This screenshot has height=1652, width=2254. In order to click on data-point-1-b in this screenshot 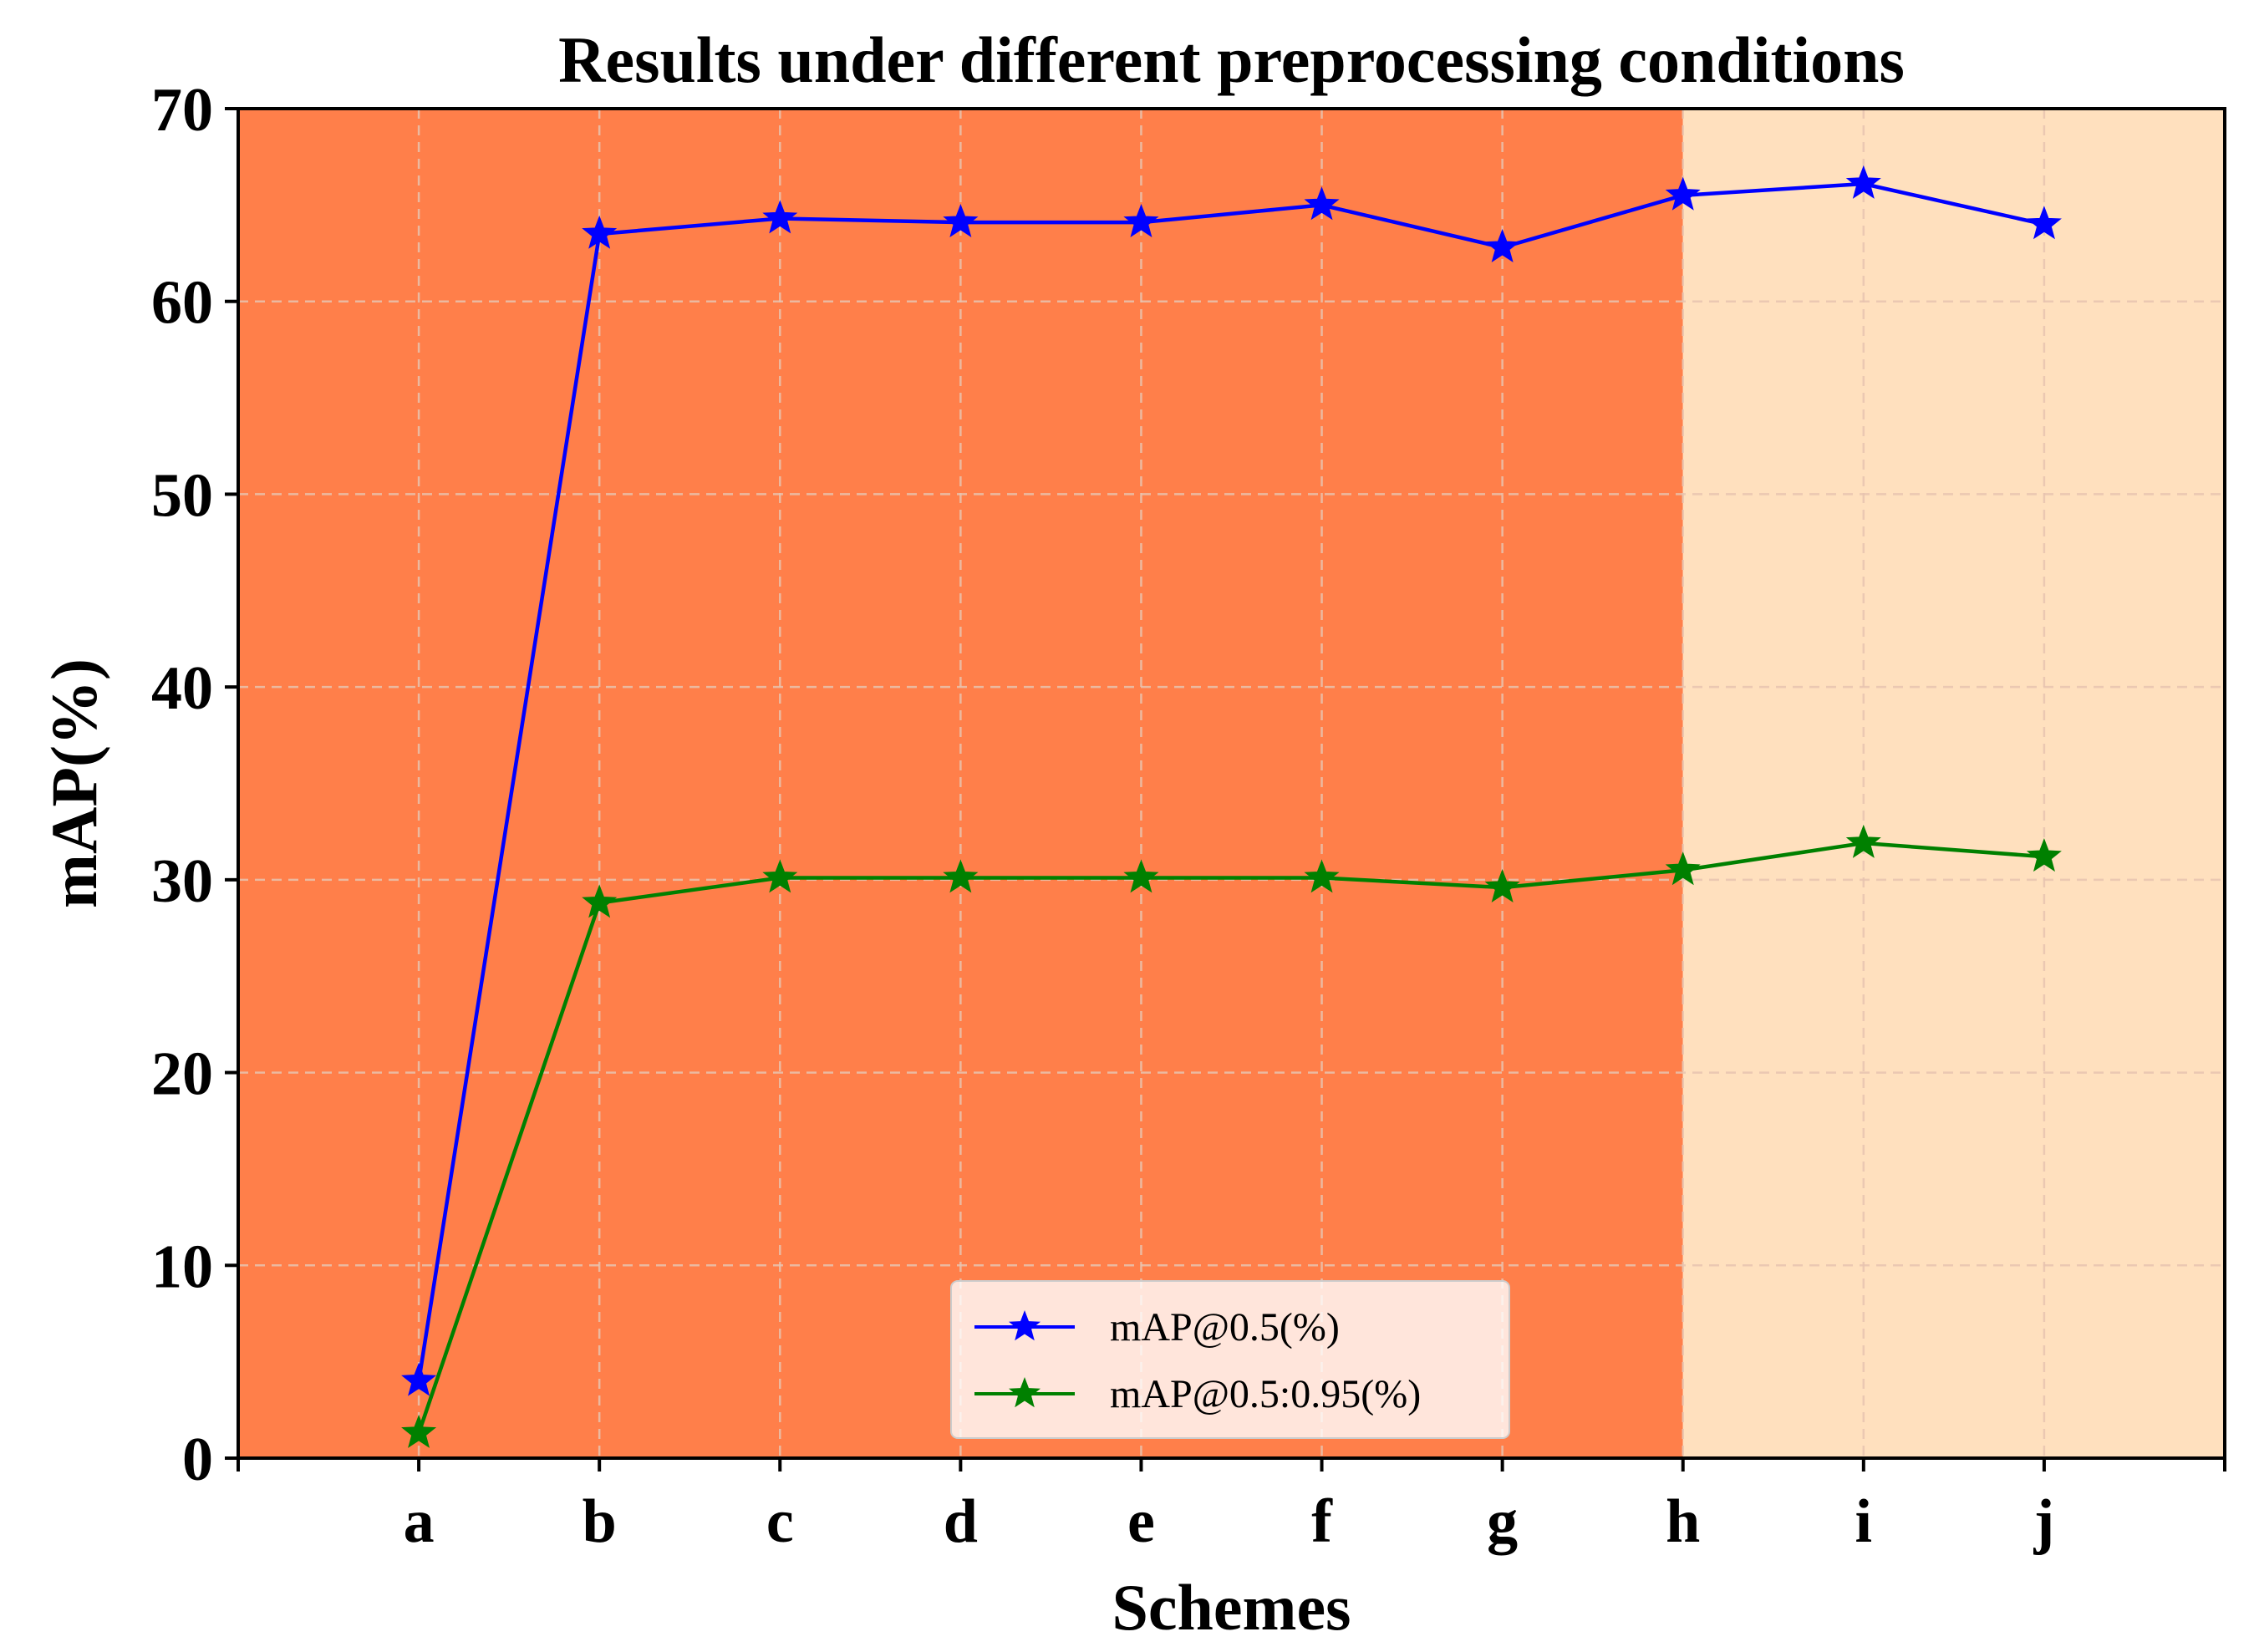, I will do `click(600, 901)`.